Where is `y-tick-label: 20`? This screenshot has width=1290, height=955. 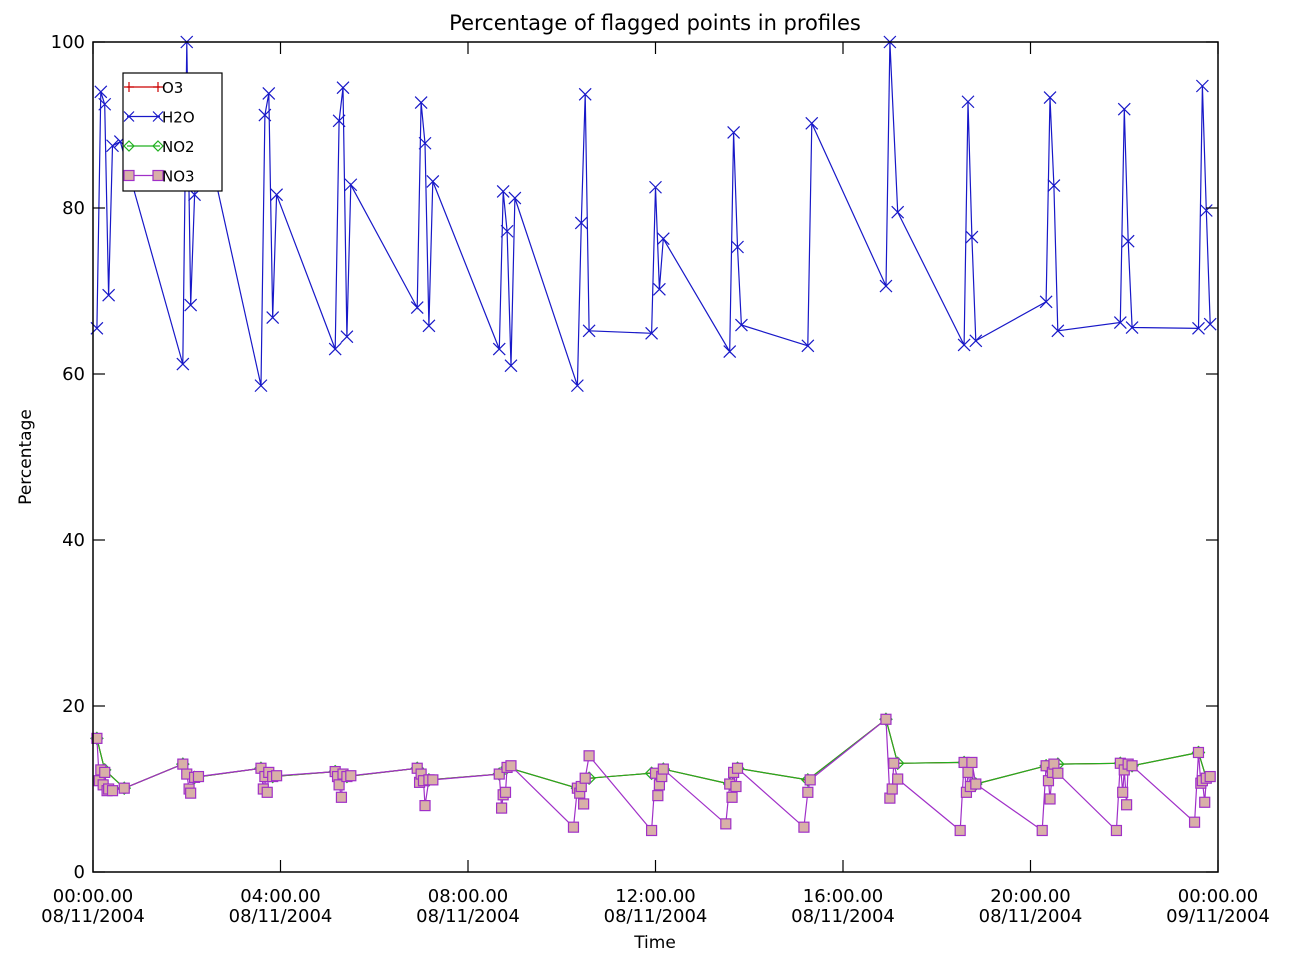
y-tick-label: 20 is located at coordinates (73, 706).